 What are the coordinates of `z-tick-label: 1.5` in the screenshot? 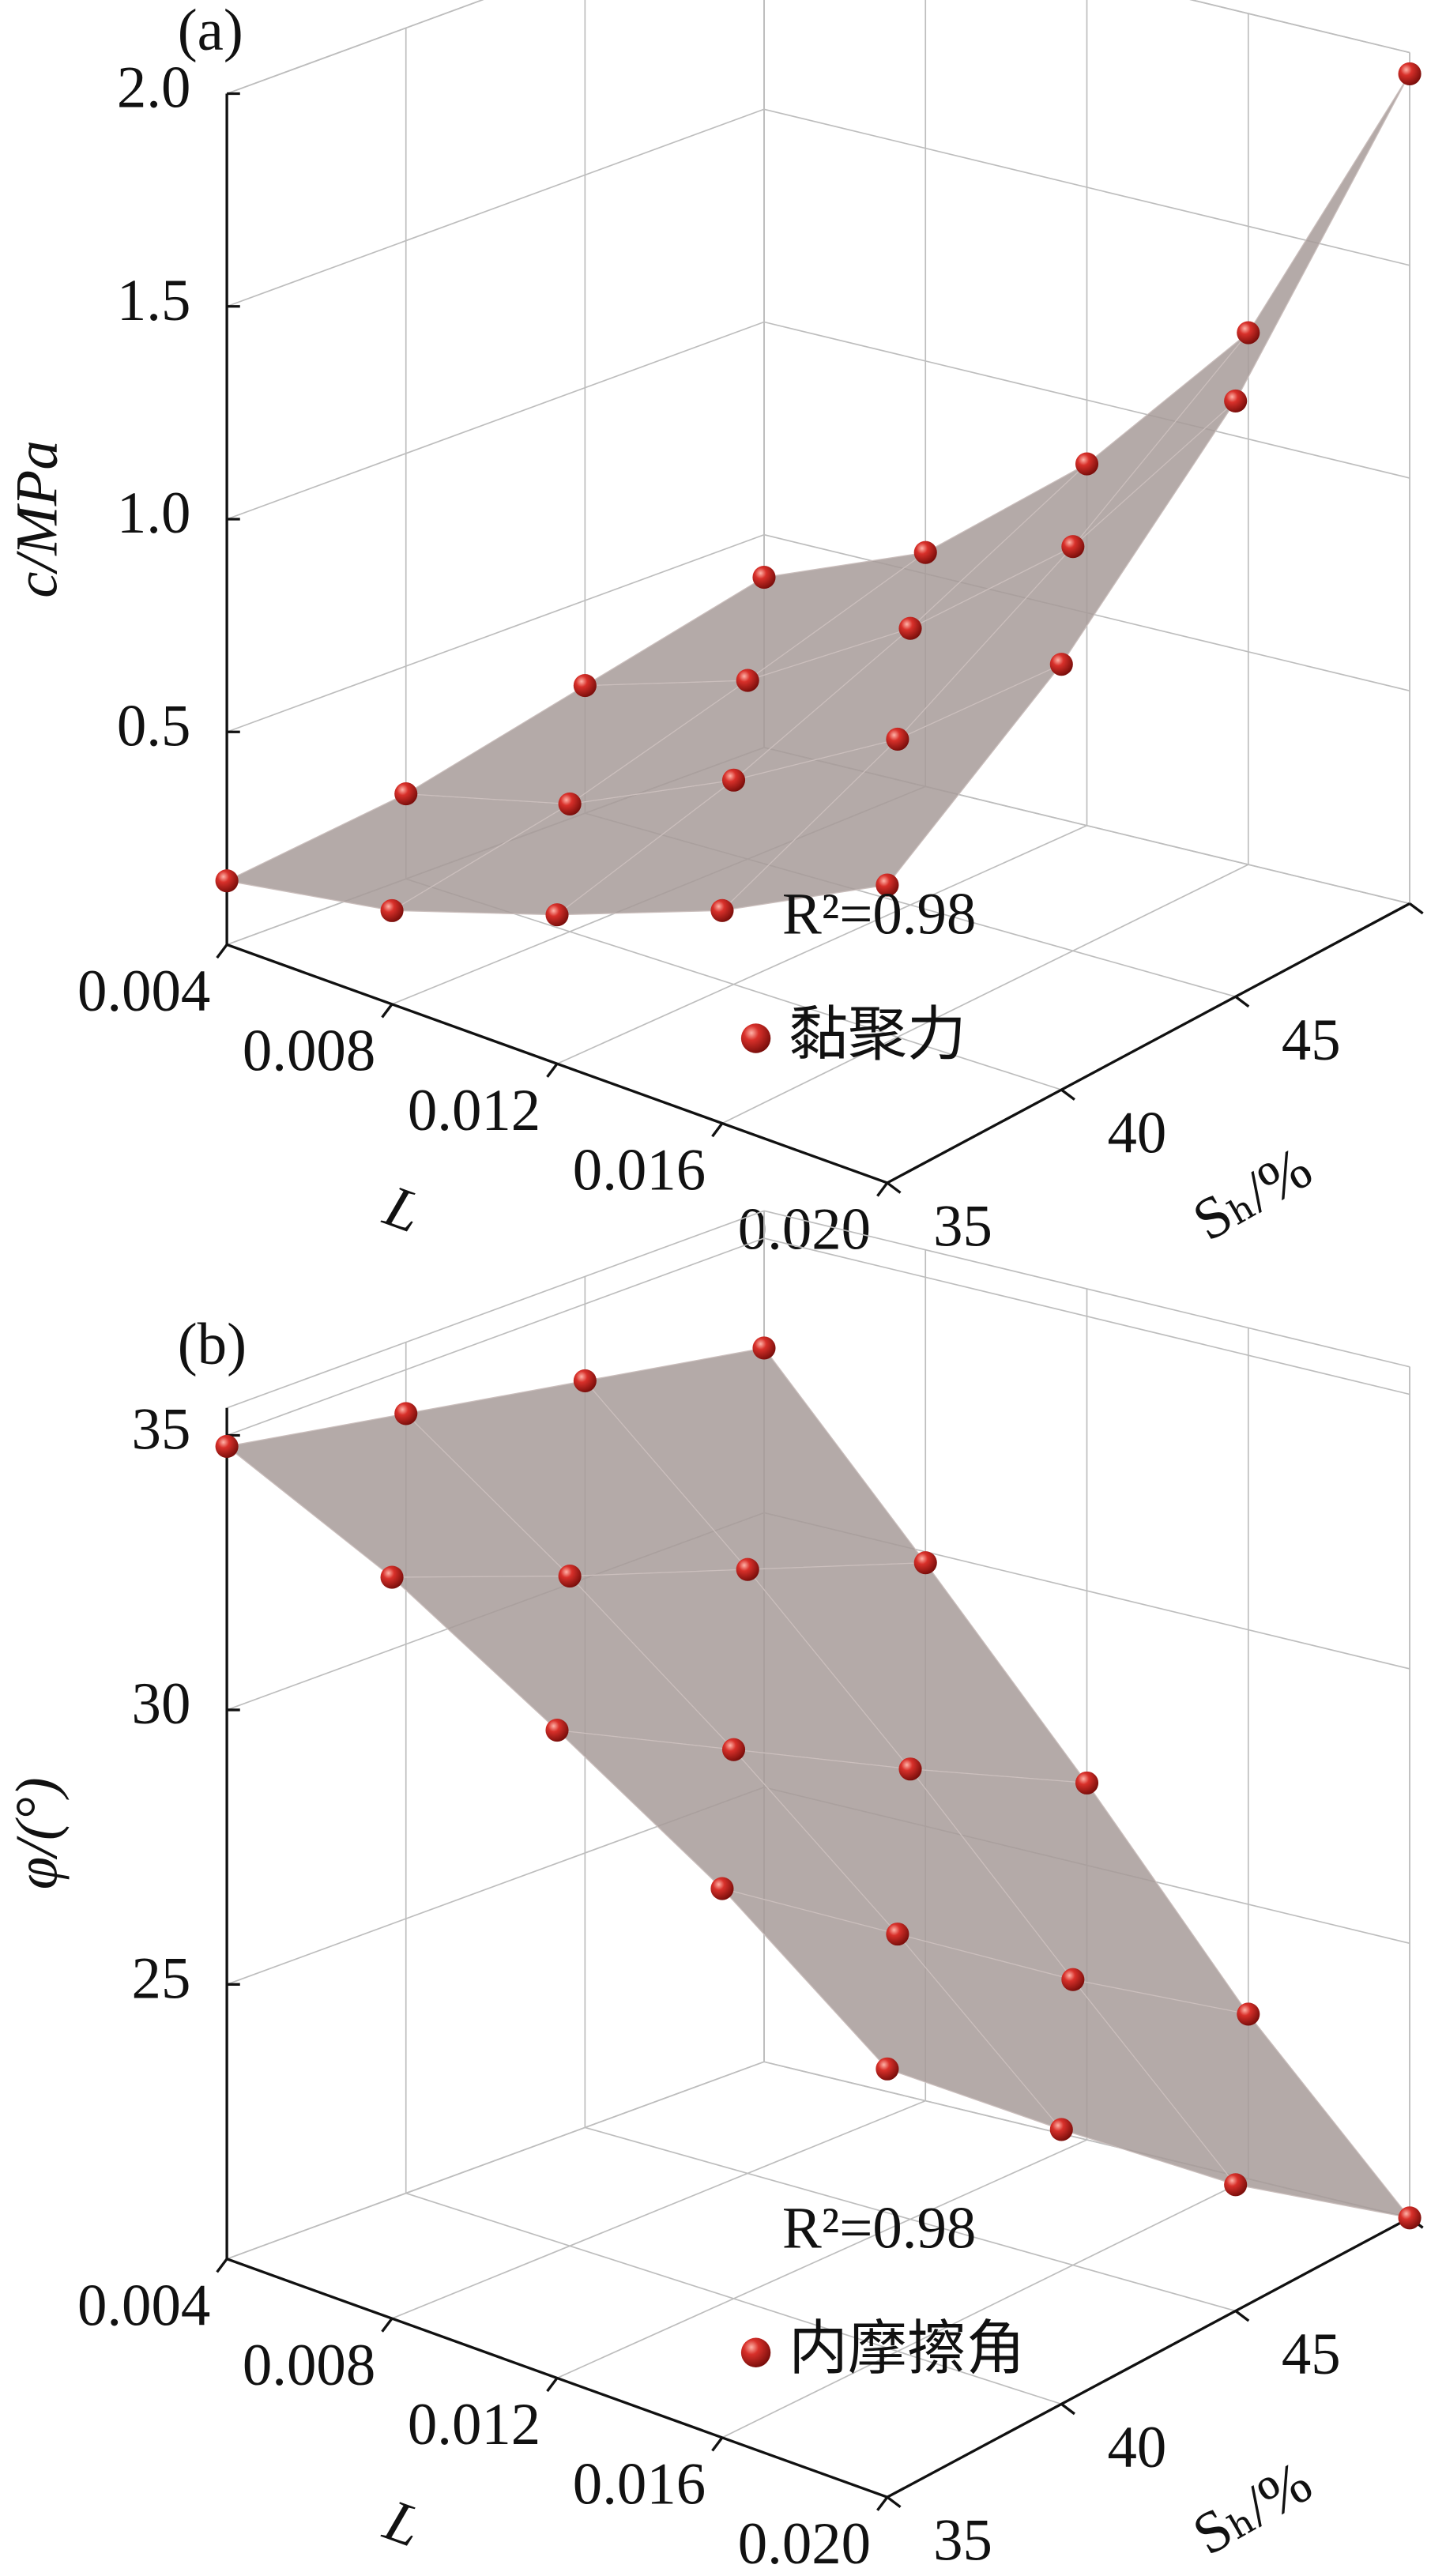 It's located at (154, 300).